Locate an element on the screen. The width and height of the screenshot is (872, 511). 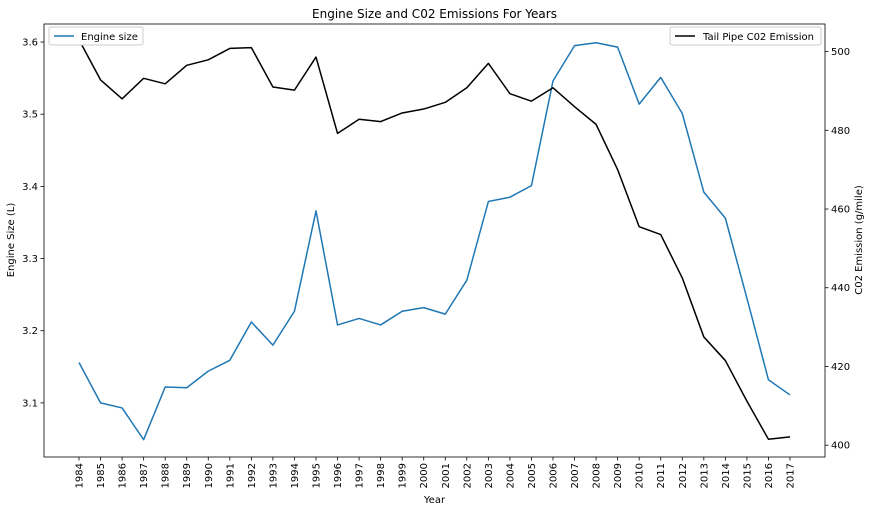
left-y-tick-label: 3.4 is located at coordinates (30, 187).